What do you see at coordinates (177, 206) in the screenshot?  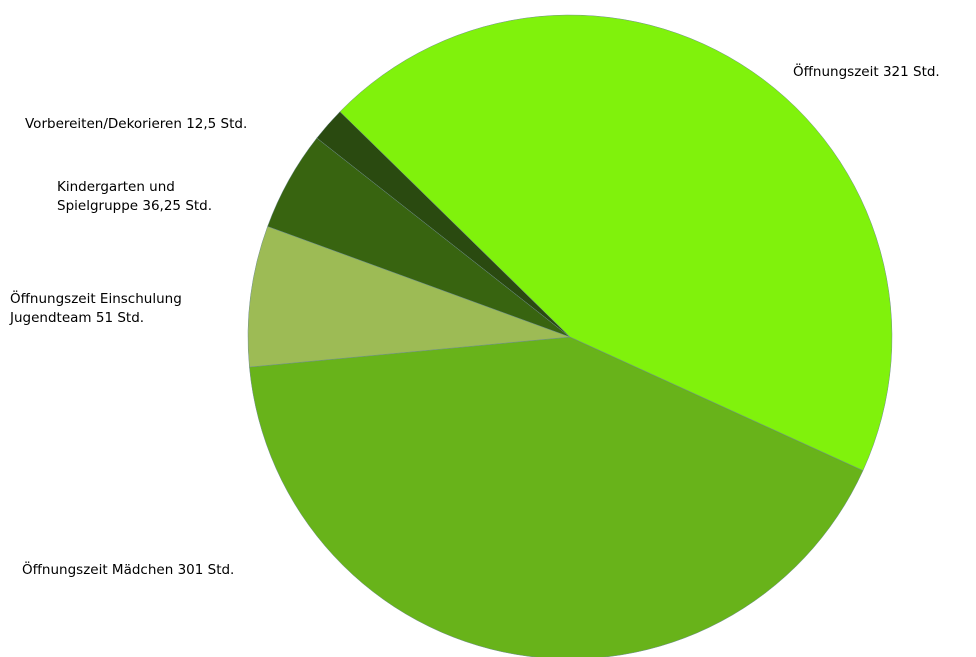 I see `value-label: 36,25 Std.` at bounding box center [177, 206].